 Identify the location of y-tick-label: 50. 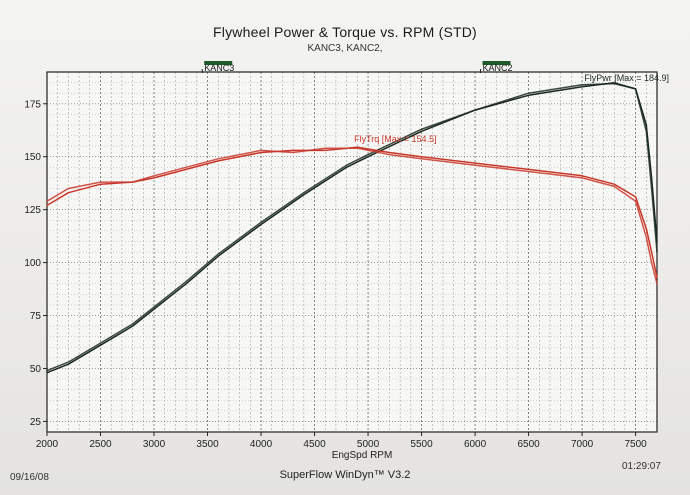
(36, 369).